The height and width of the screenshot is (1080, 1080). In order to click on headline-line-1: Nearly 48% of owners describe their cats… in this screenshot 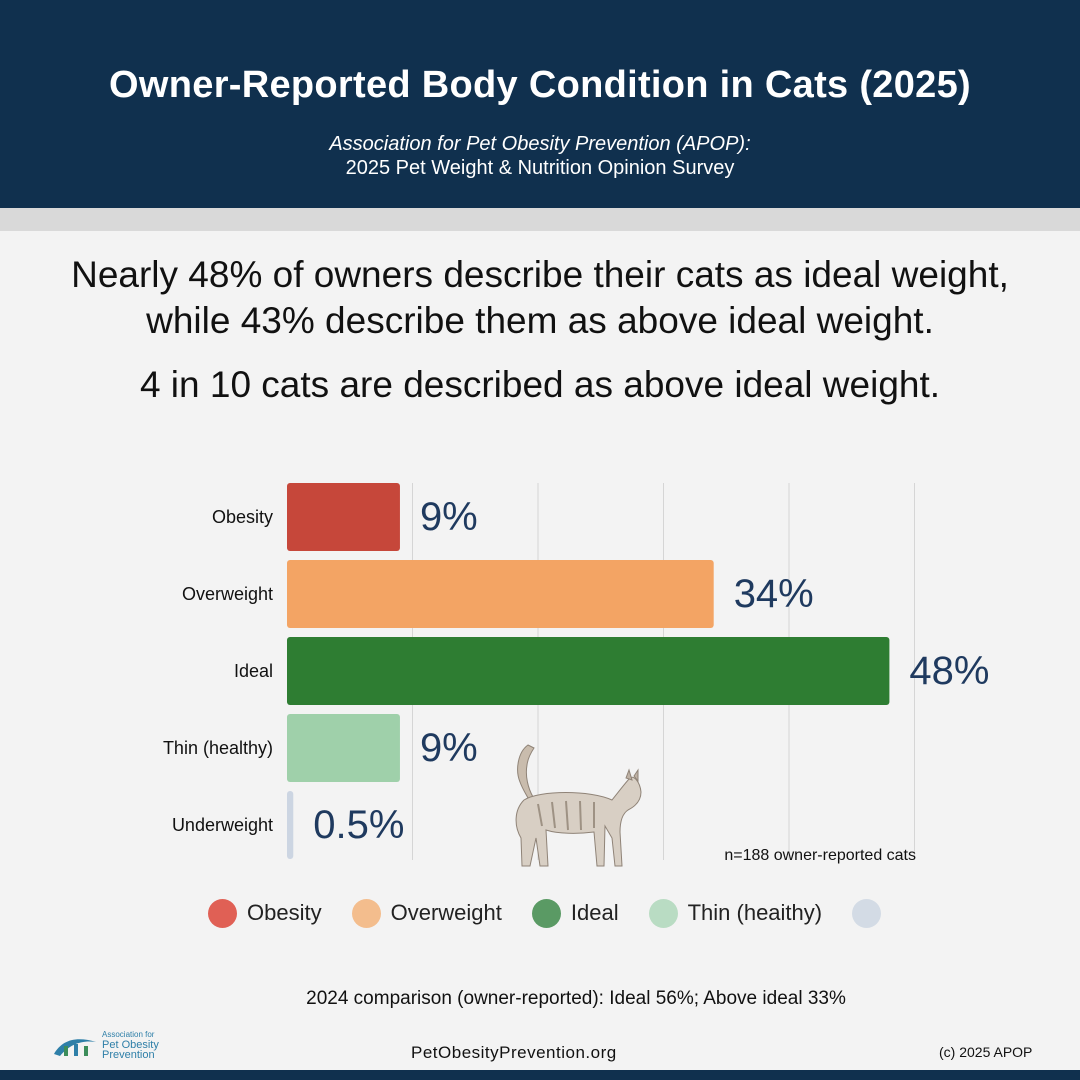, I will do `click(540, 274)`.